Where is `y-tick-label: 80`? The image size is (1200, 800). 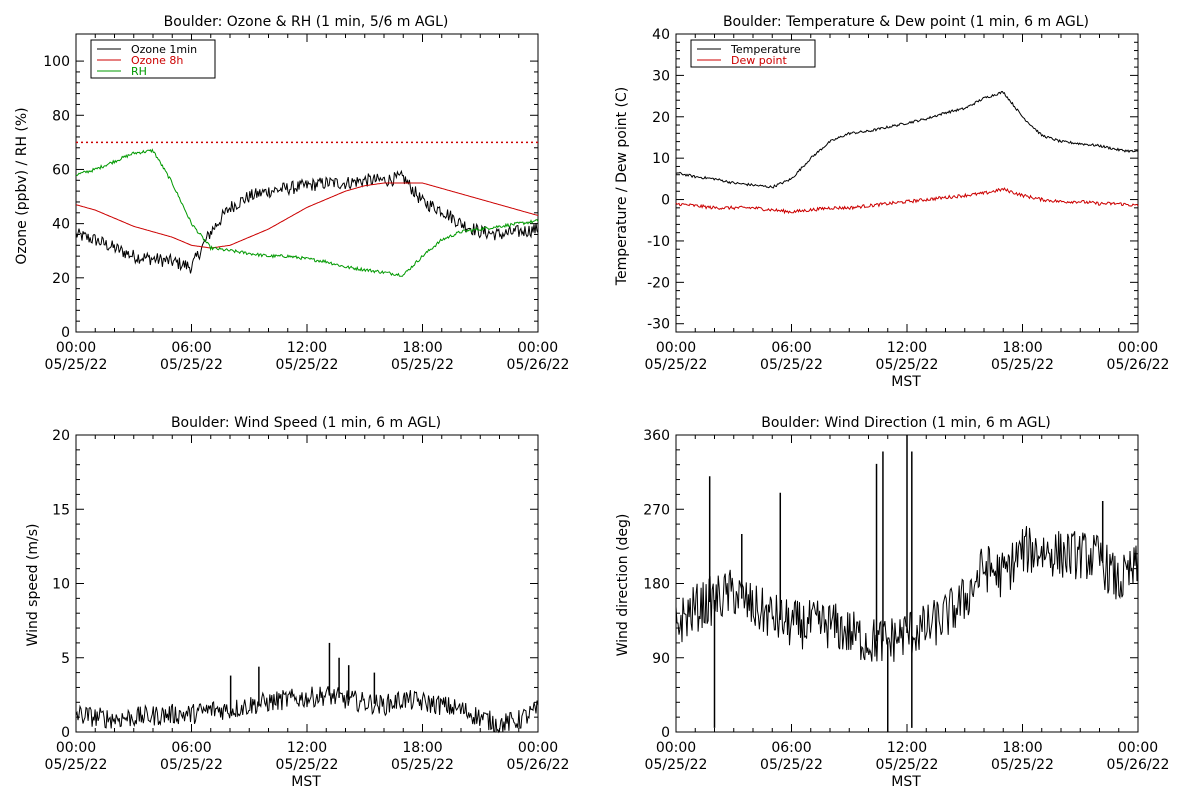
y-tick-label: 80 is located at coordinates (61, 116).